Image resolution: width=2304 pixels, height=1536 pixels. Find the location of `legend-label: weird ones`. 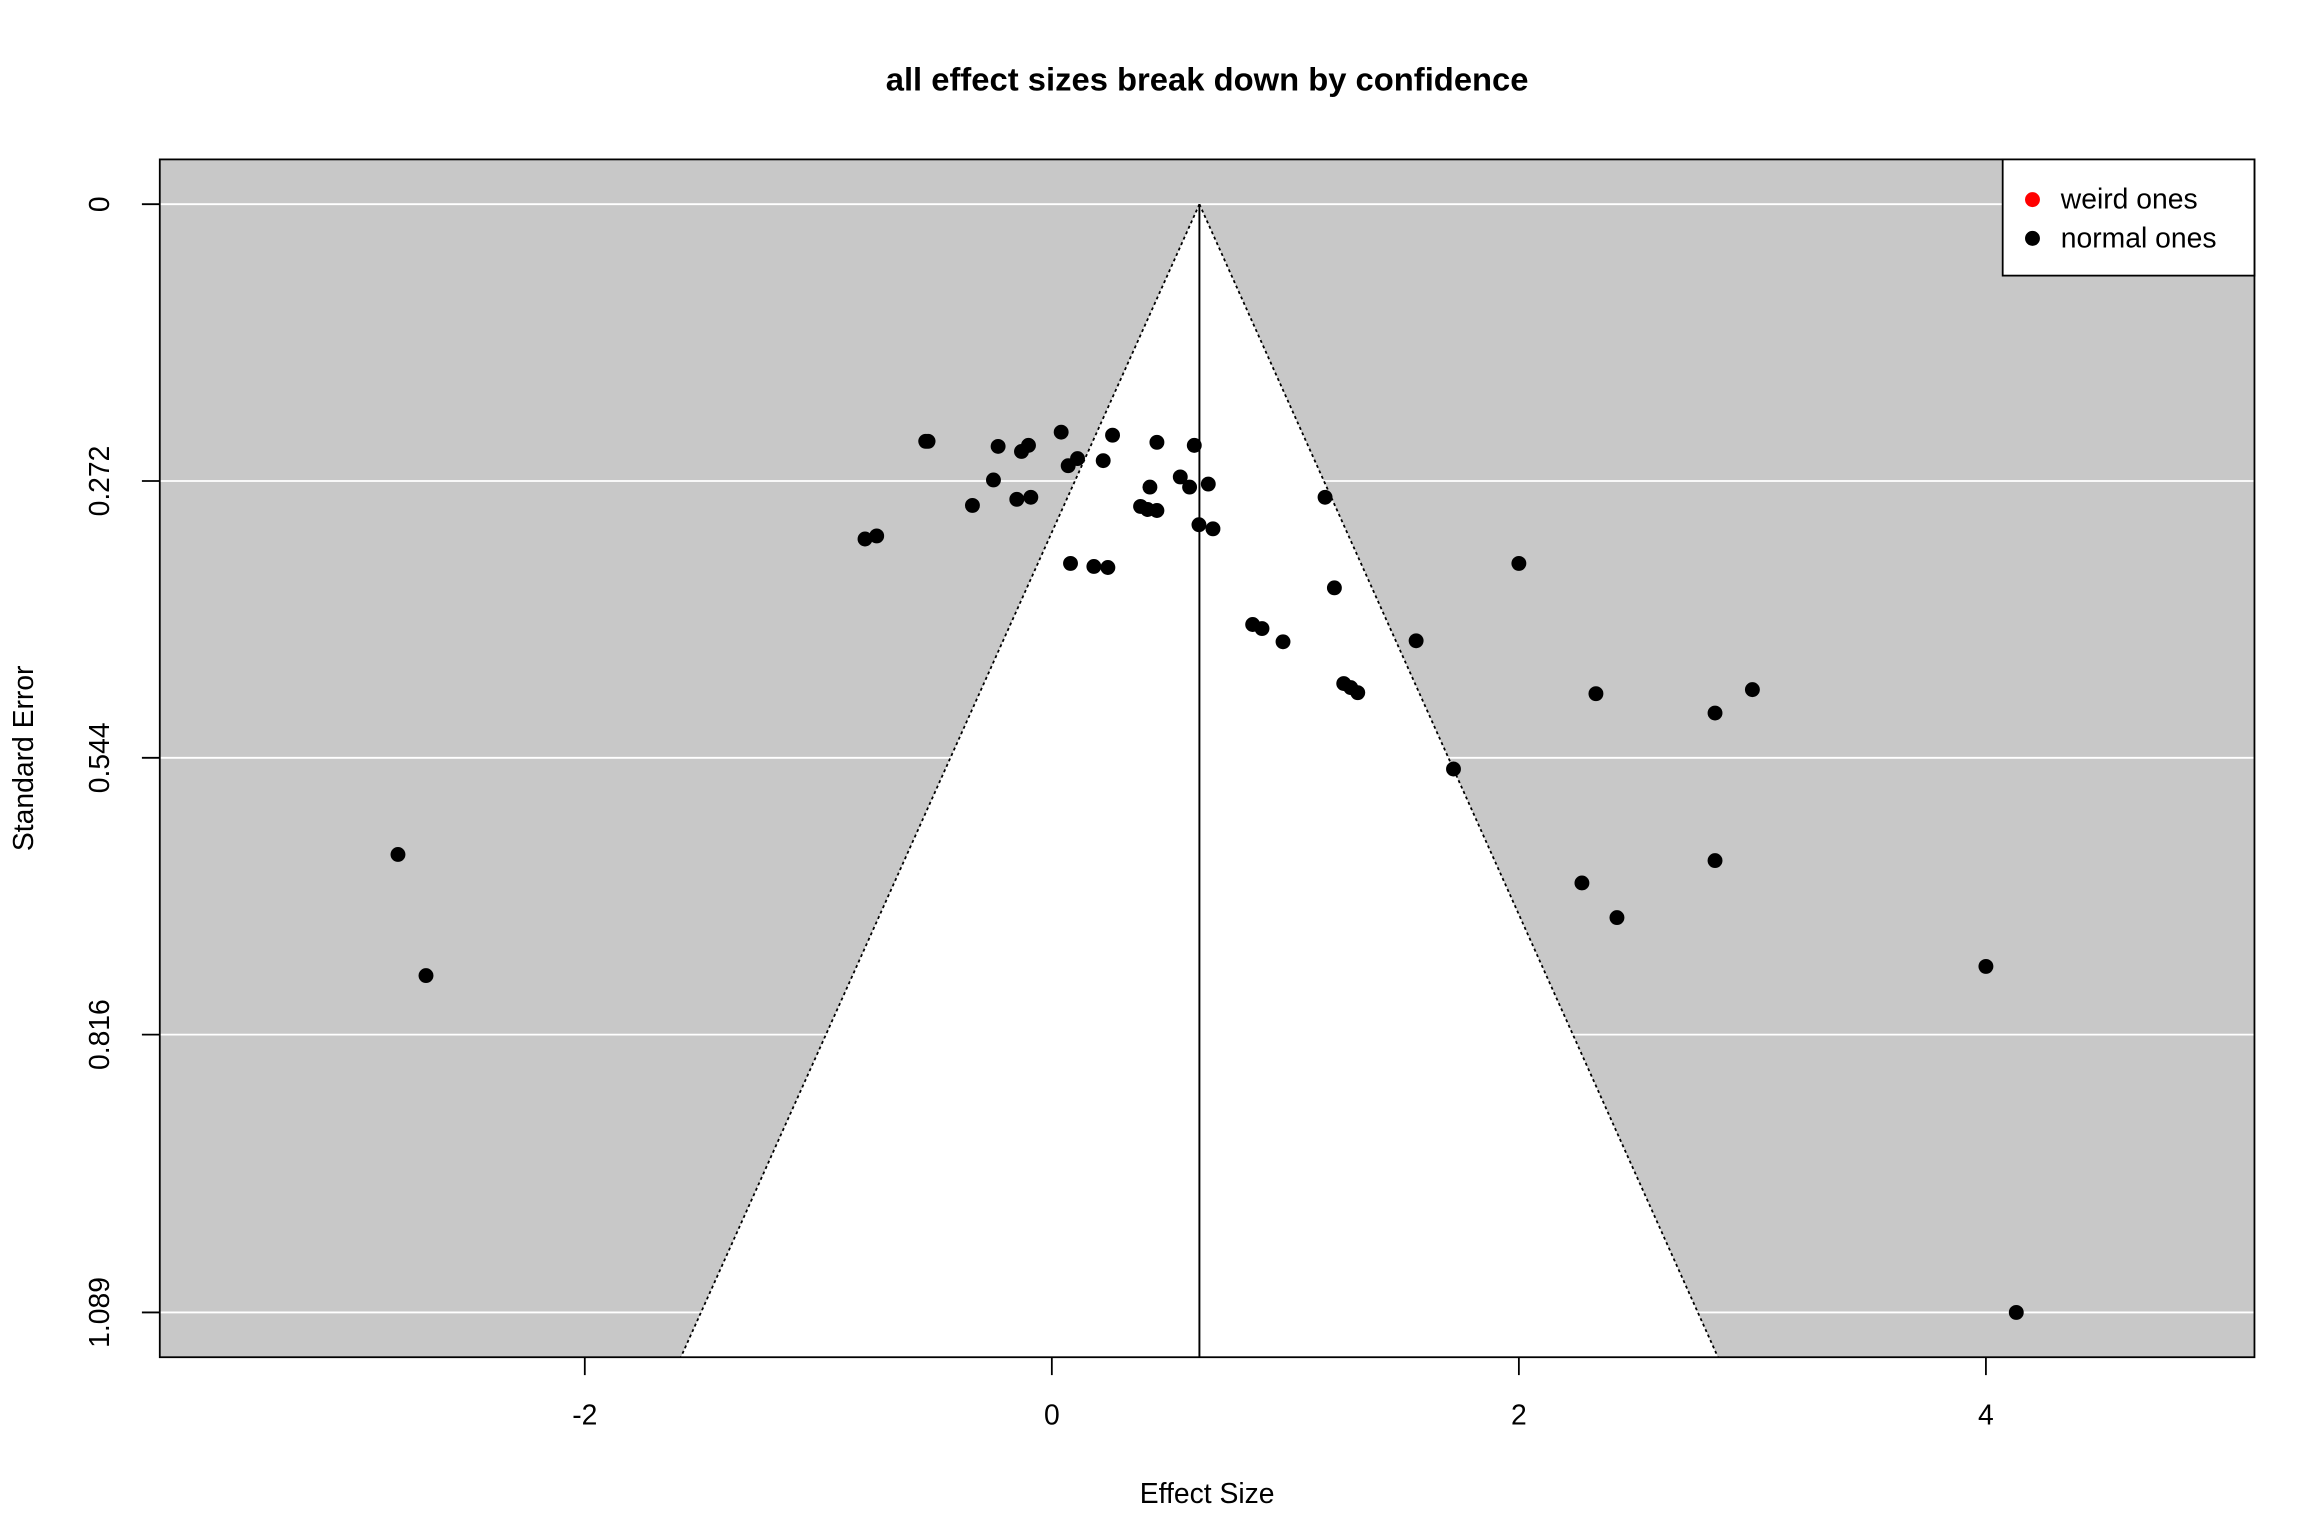

legend-label: weird ones is located at coordinates (2129, 199).